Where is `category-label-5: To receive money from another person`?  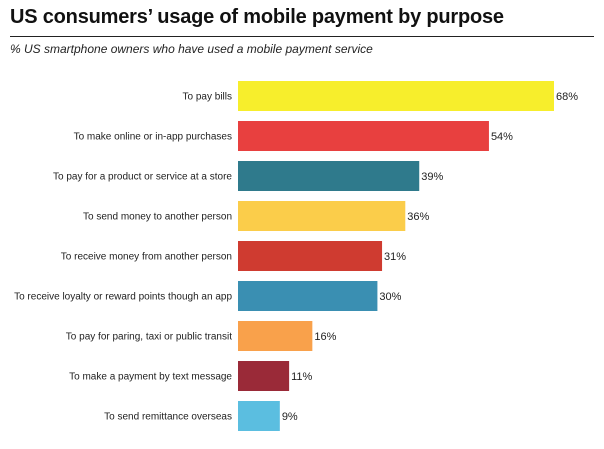
category-label-5: To receive money from another person is located at coordinates (146, 257).